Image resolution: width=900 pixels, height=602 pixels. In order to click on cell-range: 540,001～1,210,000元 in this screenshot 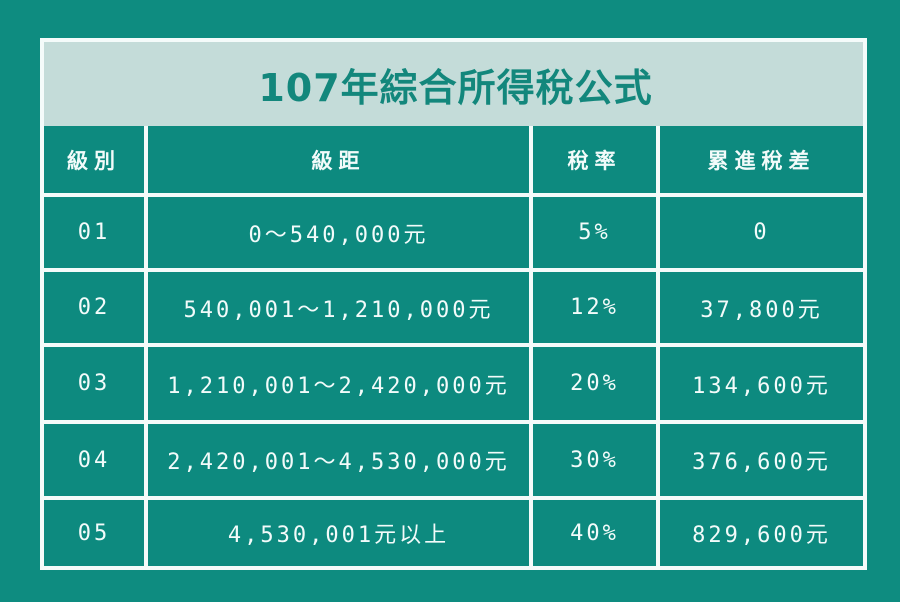, I will do `click(338, 307)`.